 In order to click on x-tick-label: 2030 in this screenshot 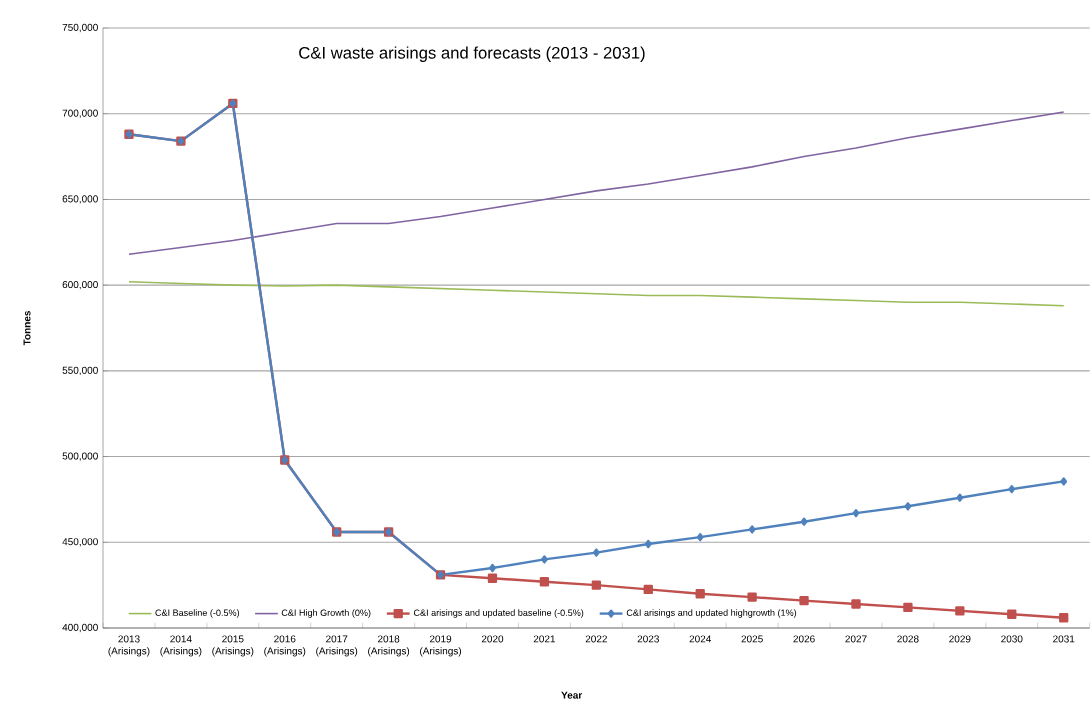, I will do `click(1012, 639)`.